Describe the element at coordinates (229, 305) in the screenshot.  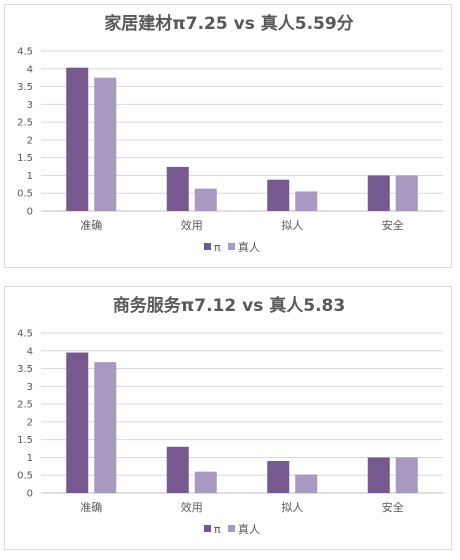
I see `chart-title: 商务服务π7.12 vs 真人5.83` at that location.